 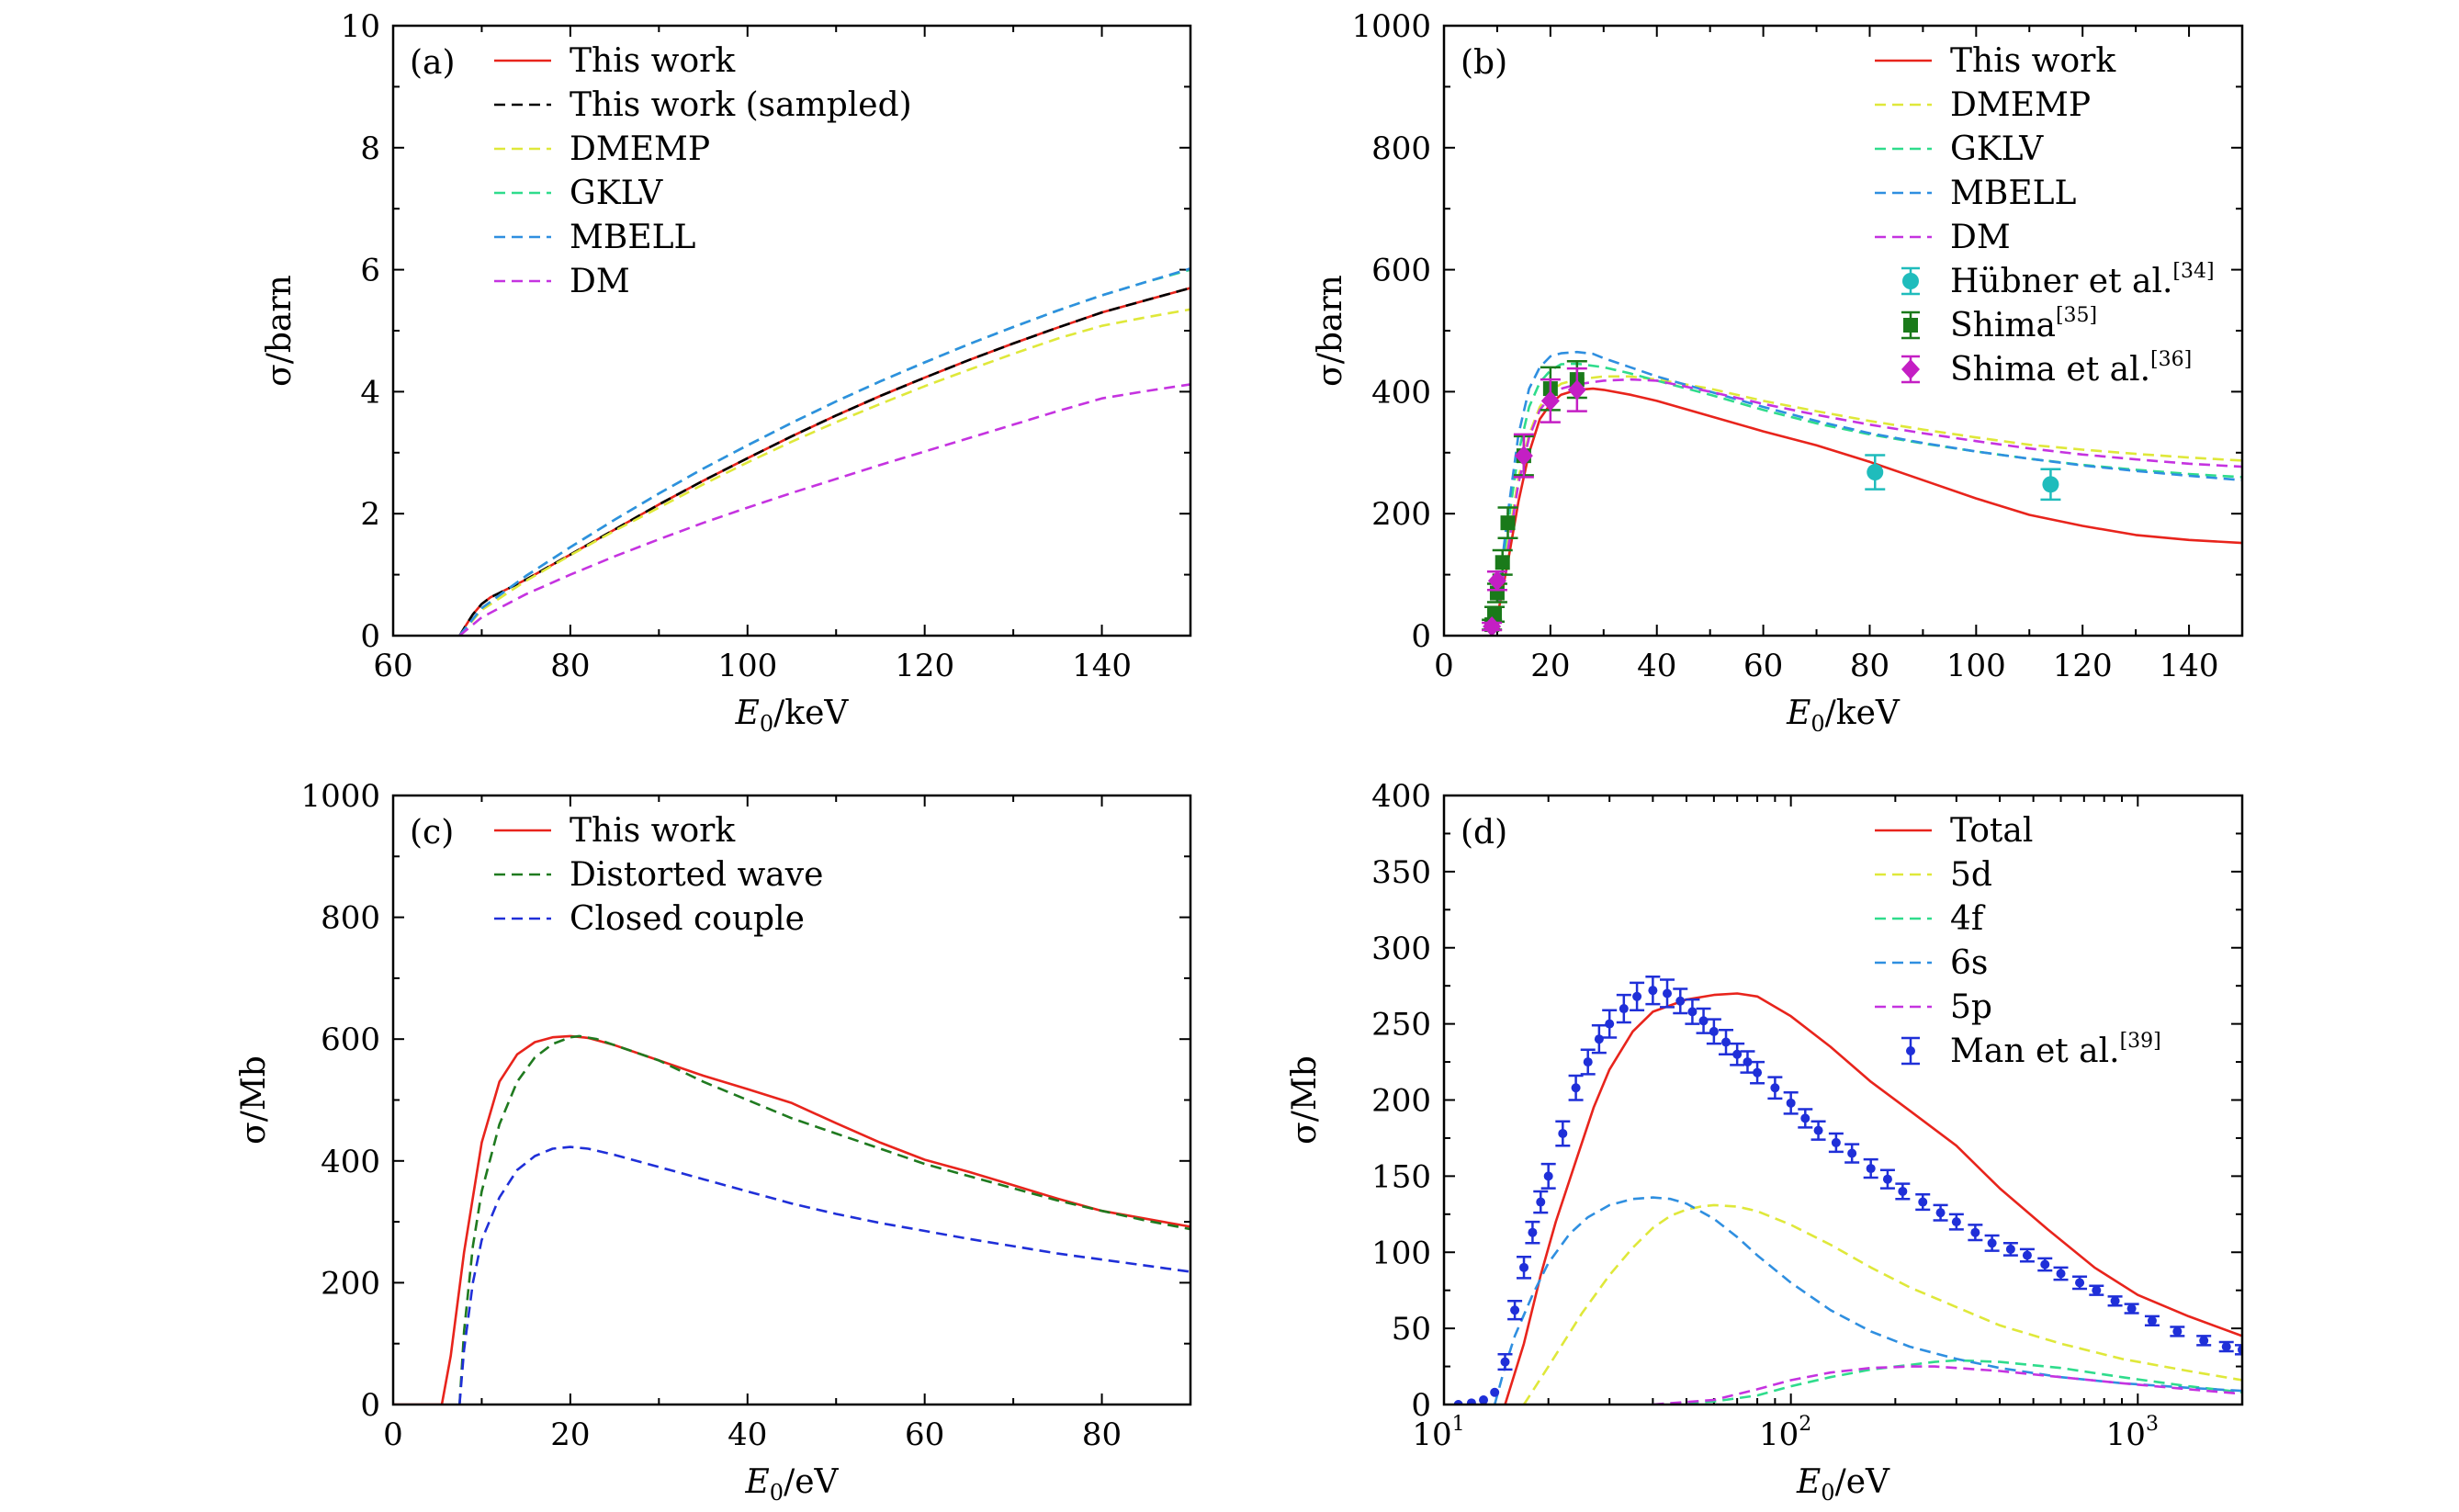 I want to click on plot-frame-a, so click(x=791, y=331).